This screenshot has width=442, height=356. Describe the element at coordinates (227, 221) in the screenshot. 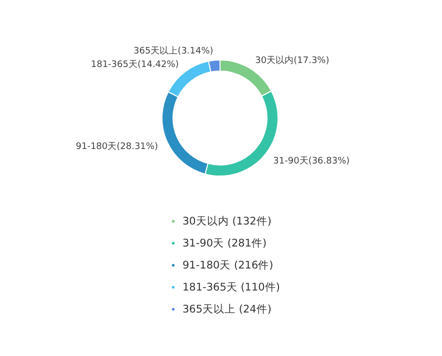

I see `legend-label: 30天以内 (132件)` at that location.